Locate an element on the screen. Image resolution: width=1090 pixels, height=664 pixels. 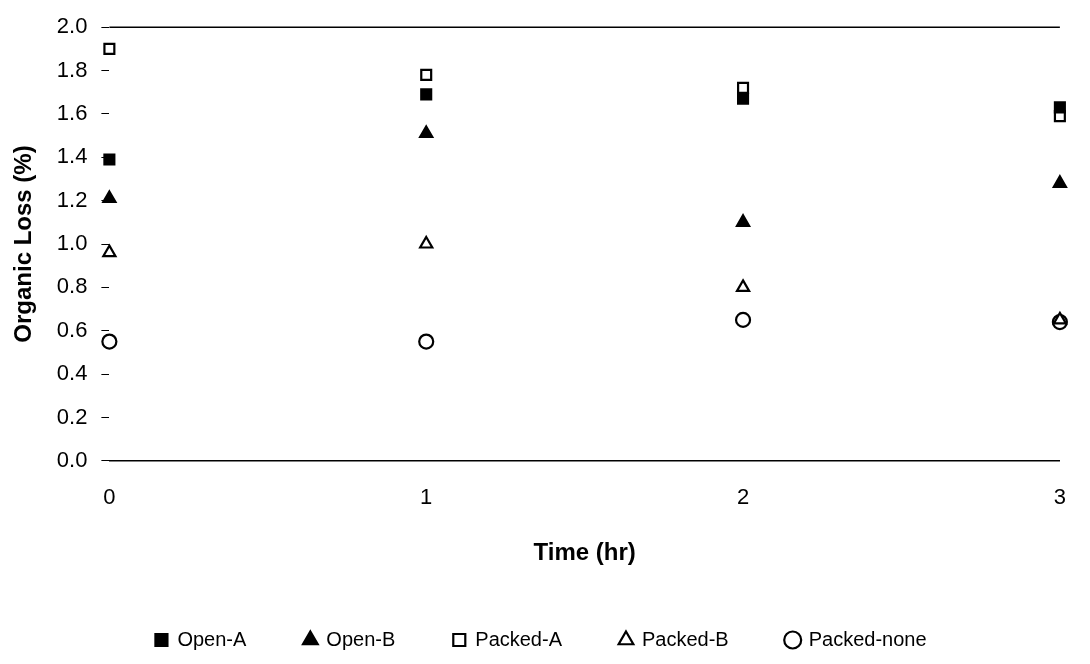
y-tick-label: 1.6 is located at coordinates (72, 112).